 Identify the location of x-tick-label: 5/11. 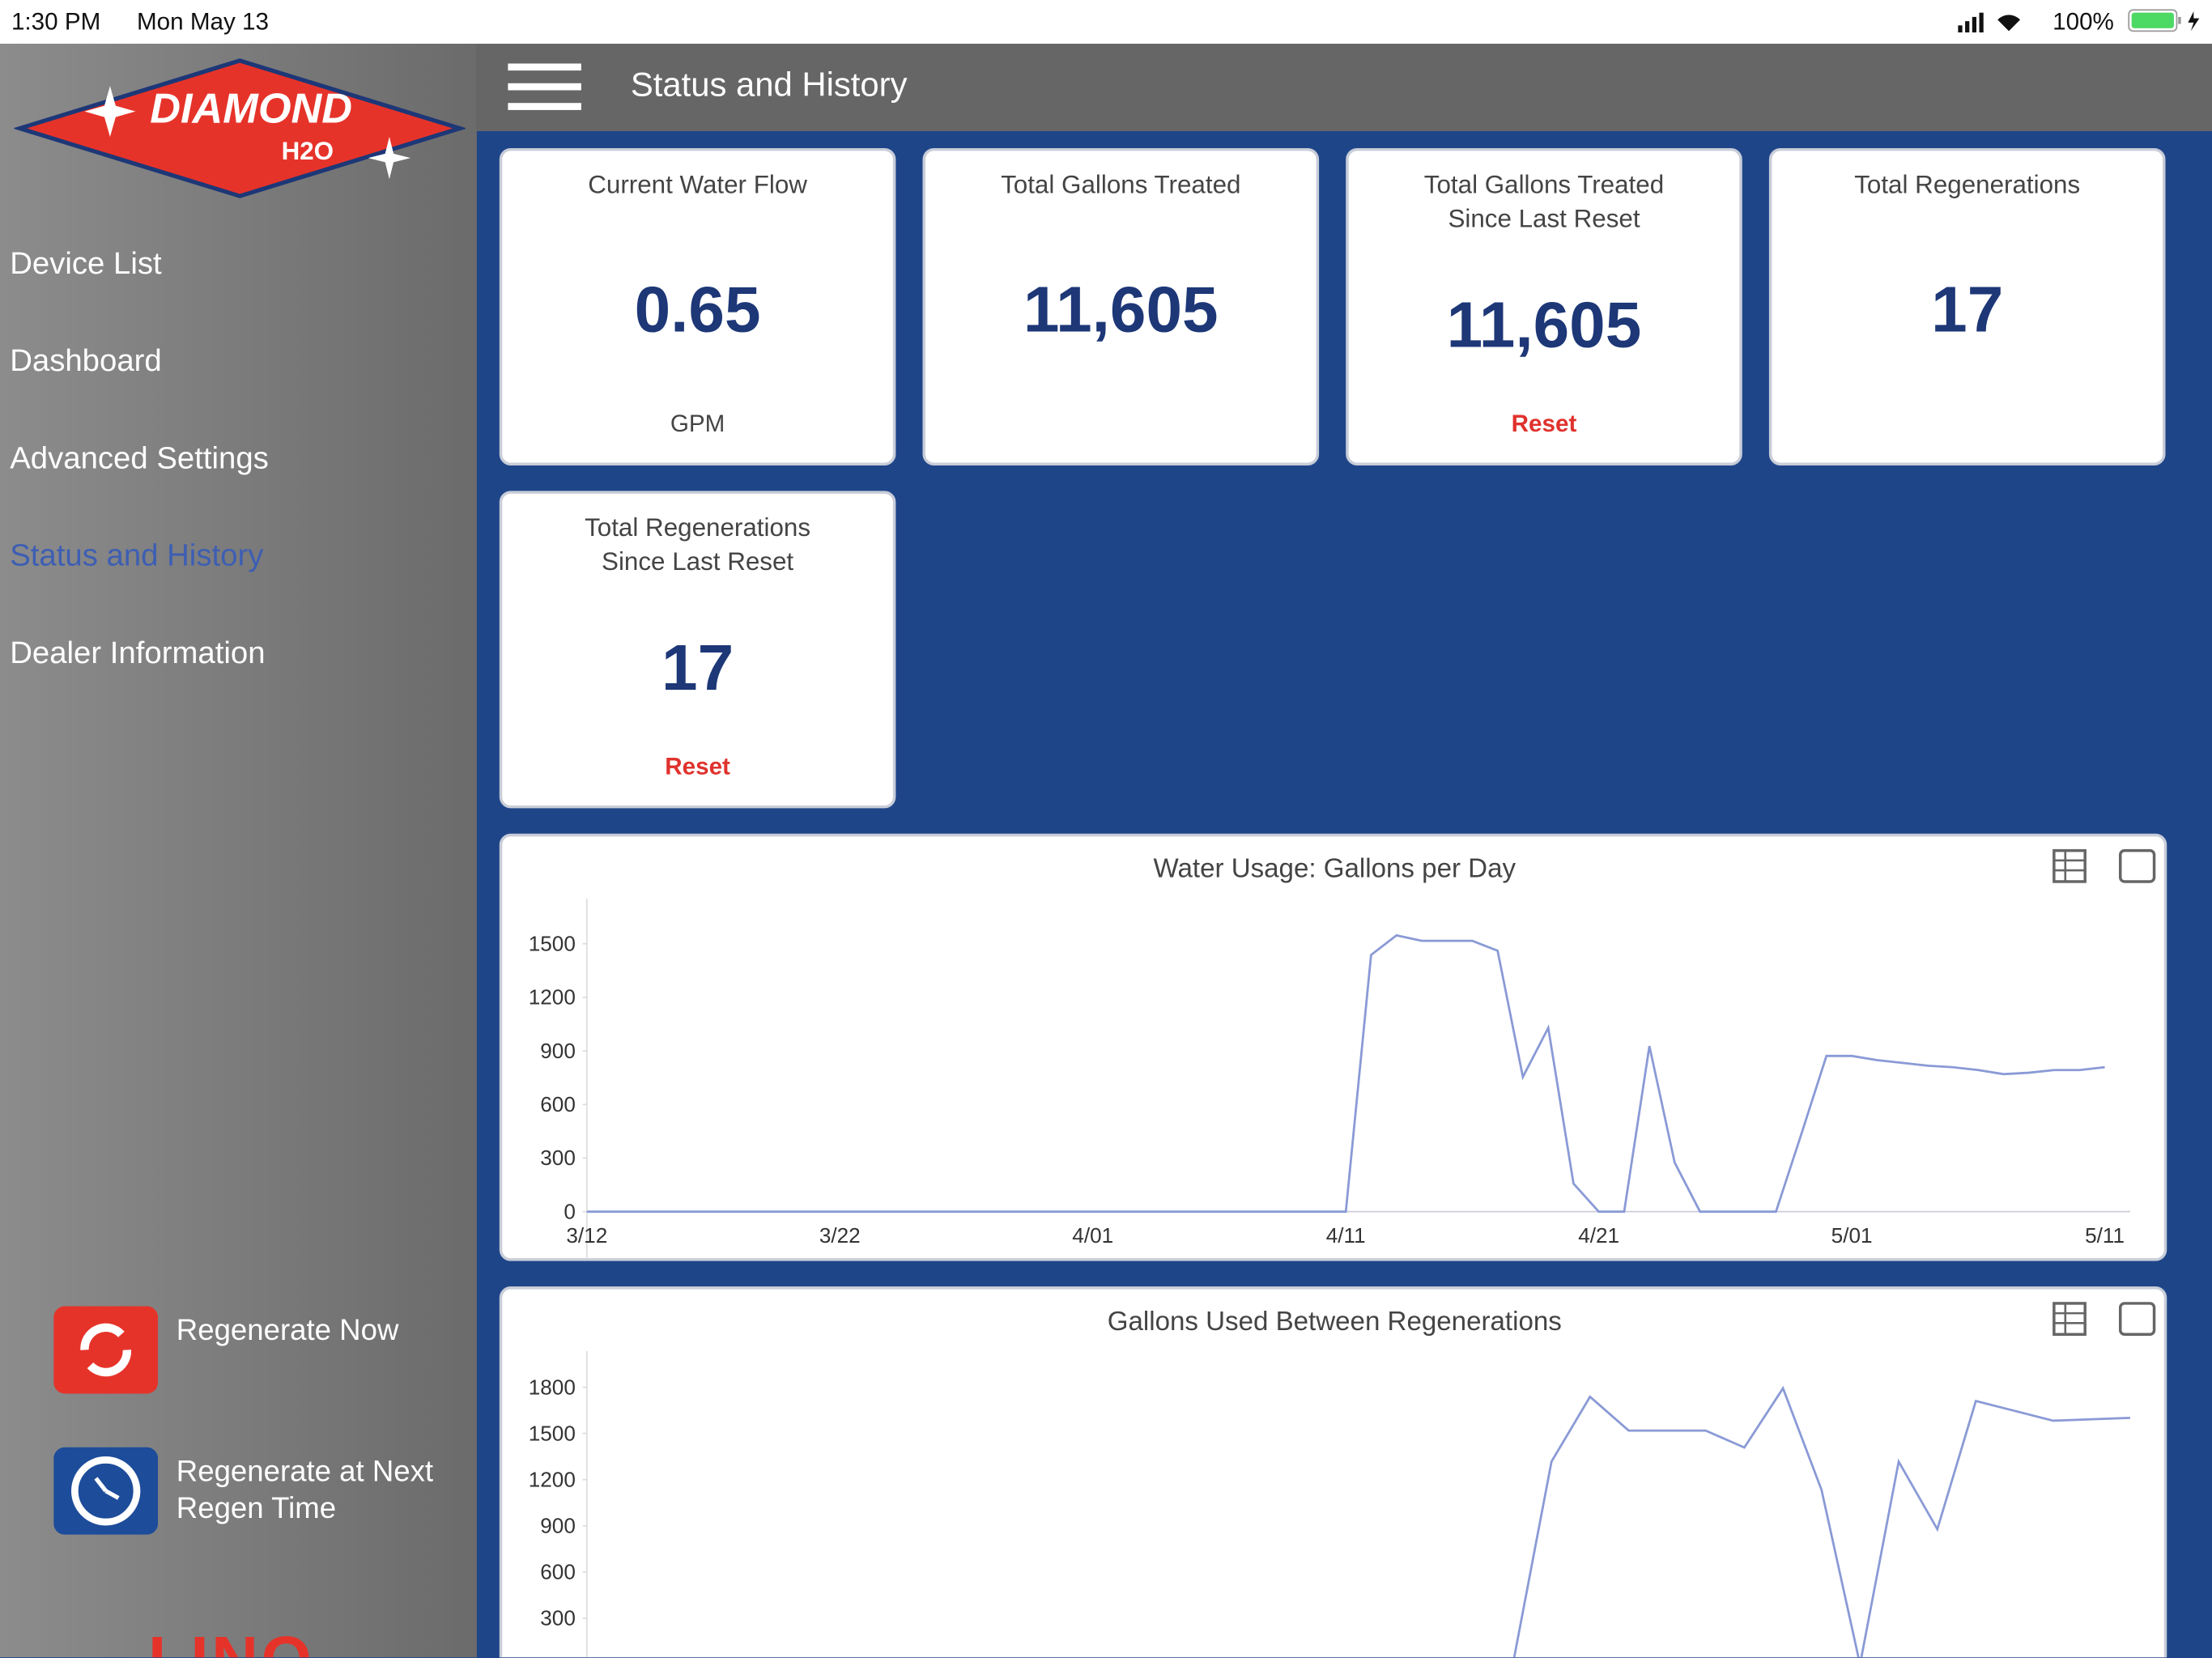
(2105, 1235).